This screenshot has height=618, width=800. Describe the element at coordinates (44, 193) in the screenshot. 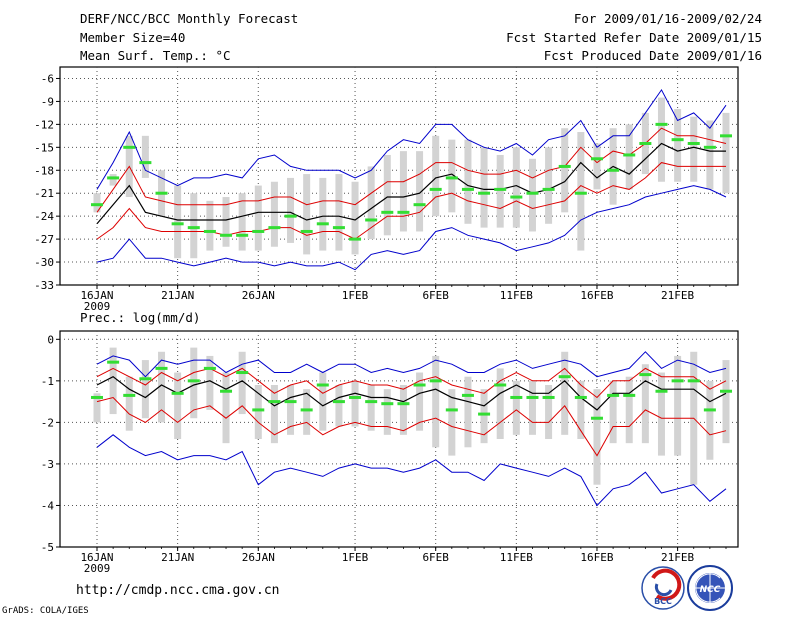

I see `temp-ytick-label: -21` at that location.